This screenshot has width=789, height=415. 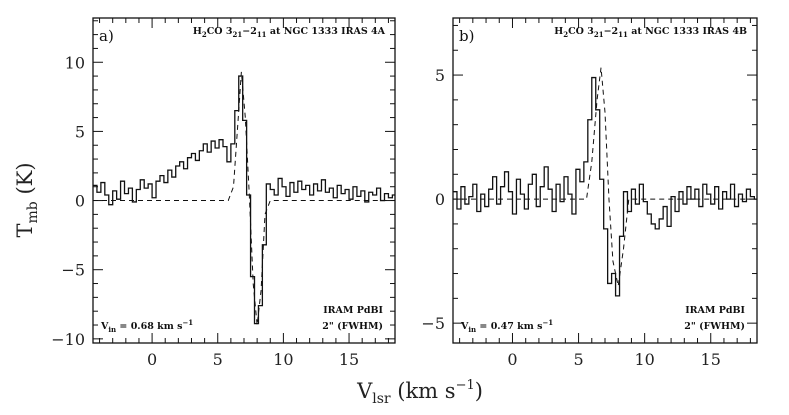 I want to click on panel-a-title: H2CO 321−211 at NGC 1333 IRAS 4A, so click(x=289, y=32).